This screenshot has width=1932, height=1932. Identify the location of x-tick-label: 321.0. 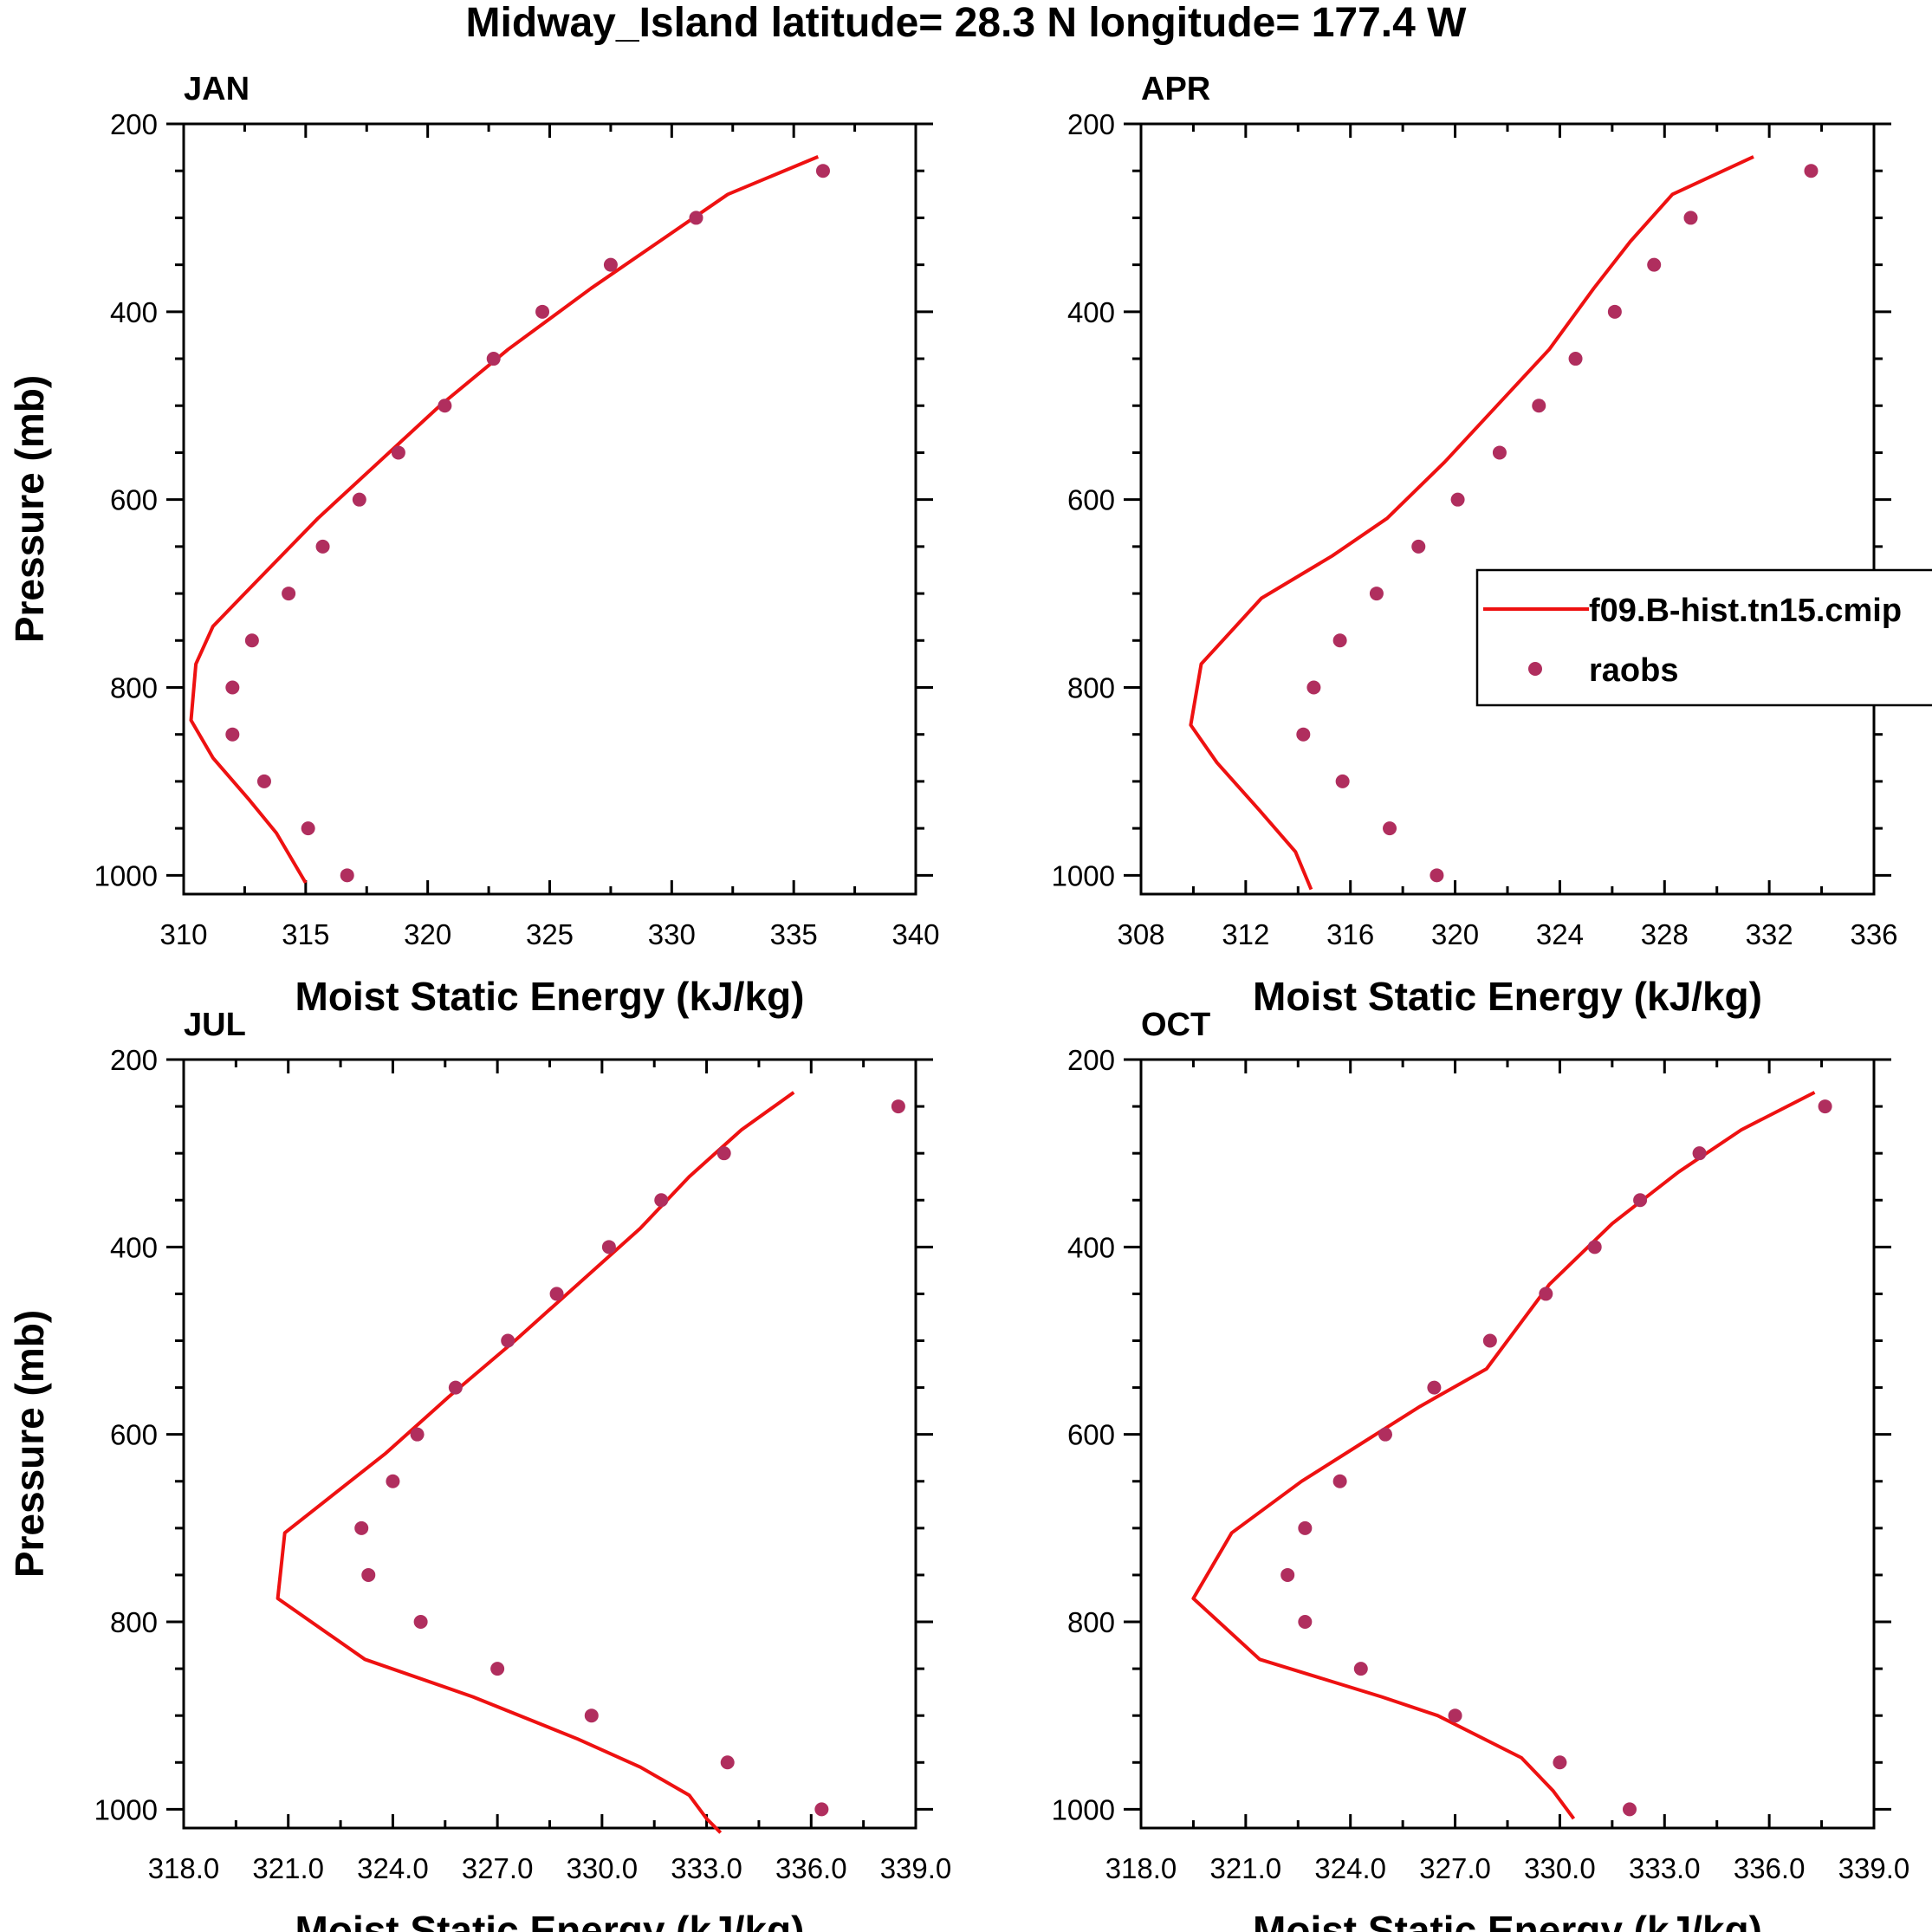
(288, 1868).